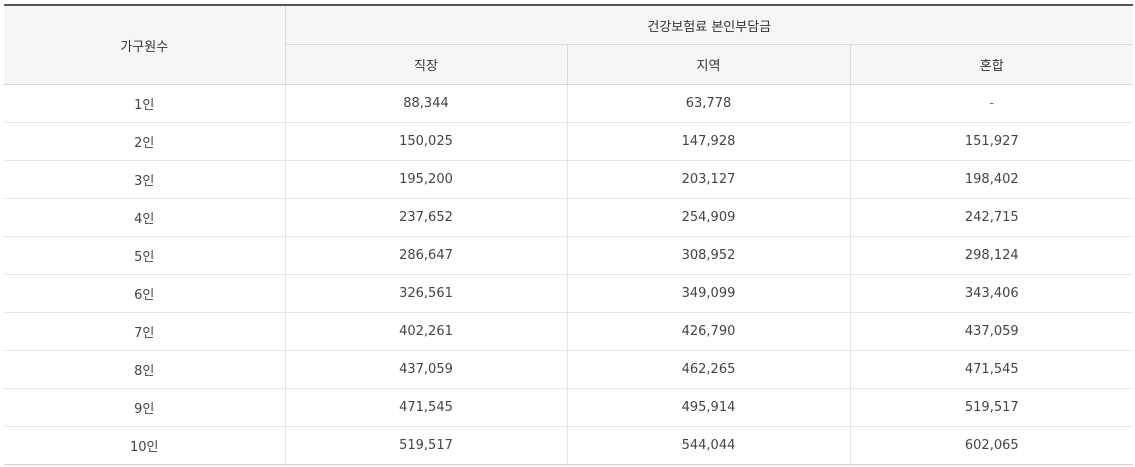  Describe the element at coordinates (991, 331) in the screenshot. I see `mixed-cell: 437,059` at that location.